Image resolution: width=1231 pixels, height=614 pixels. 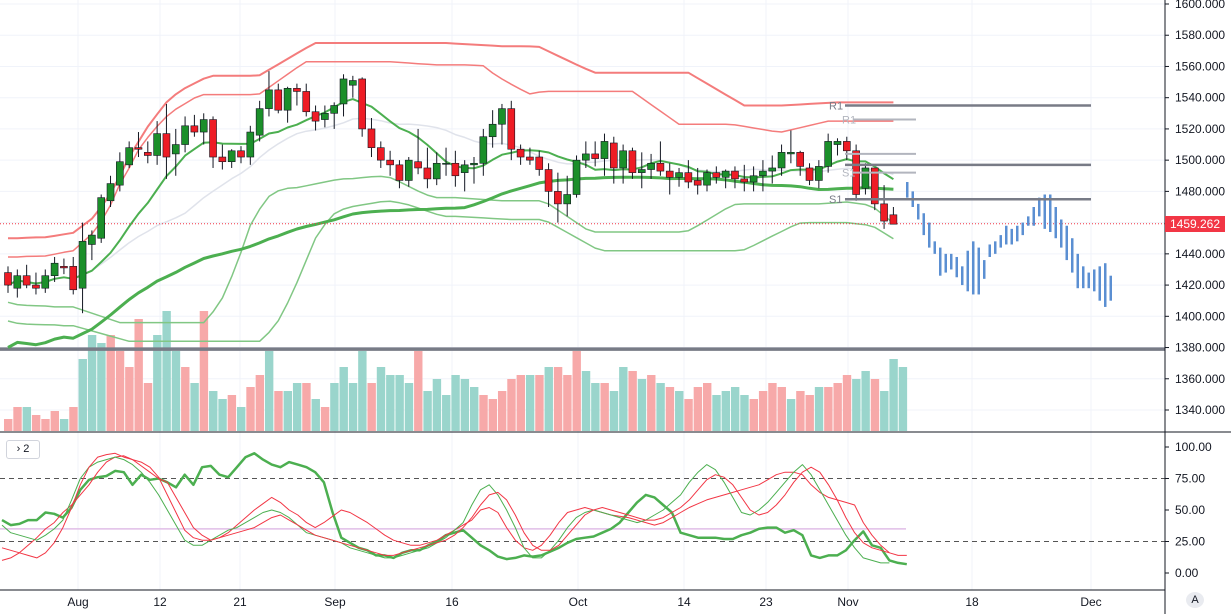 What do you see at coordinates (578, 602) in the screenshot?
I see `time-tick-label: Oct` at bounding box center [578, 602].